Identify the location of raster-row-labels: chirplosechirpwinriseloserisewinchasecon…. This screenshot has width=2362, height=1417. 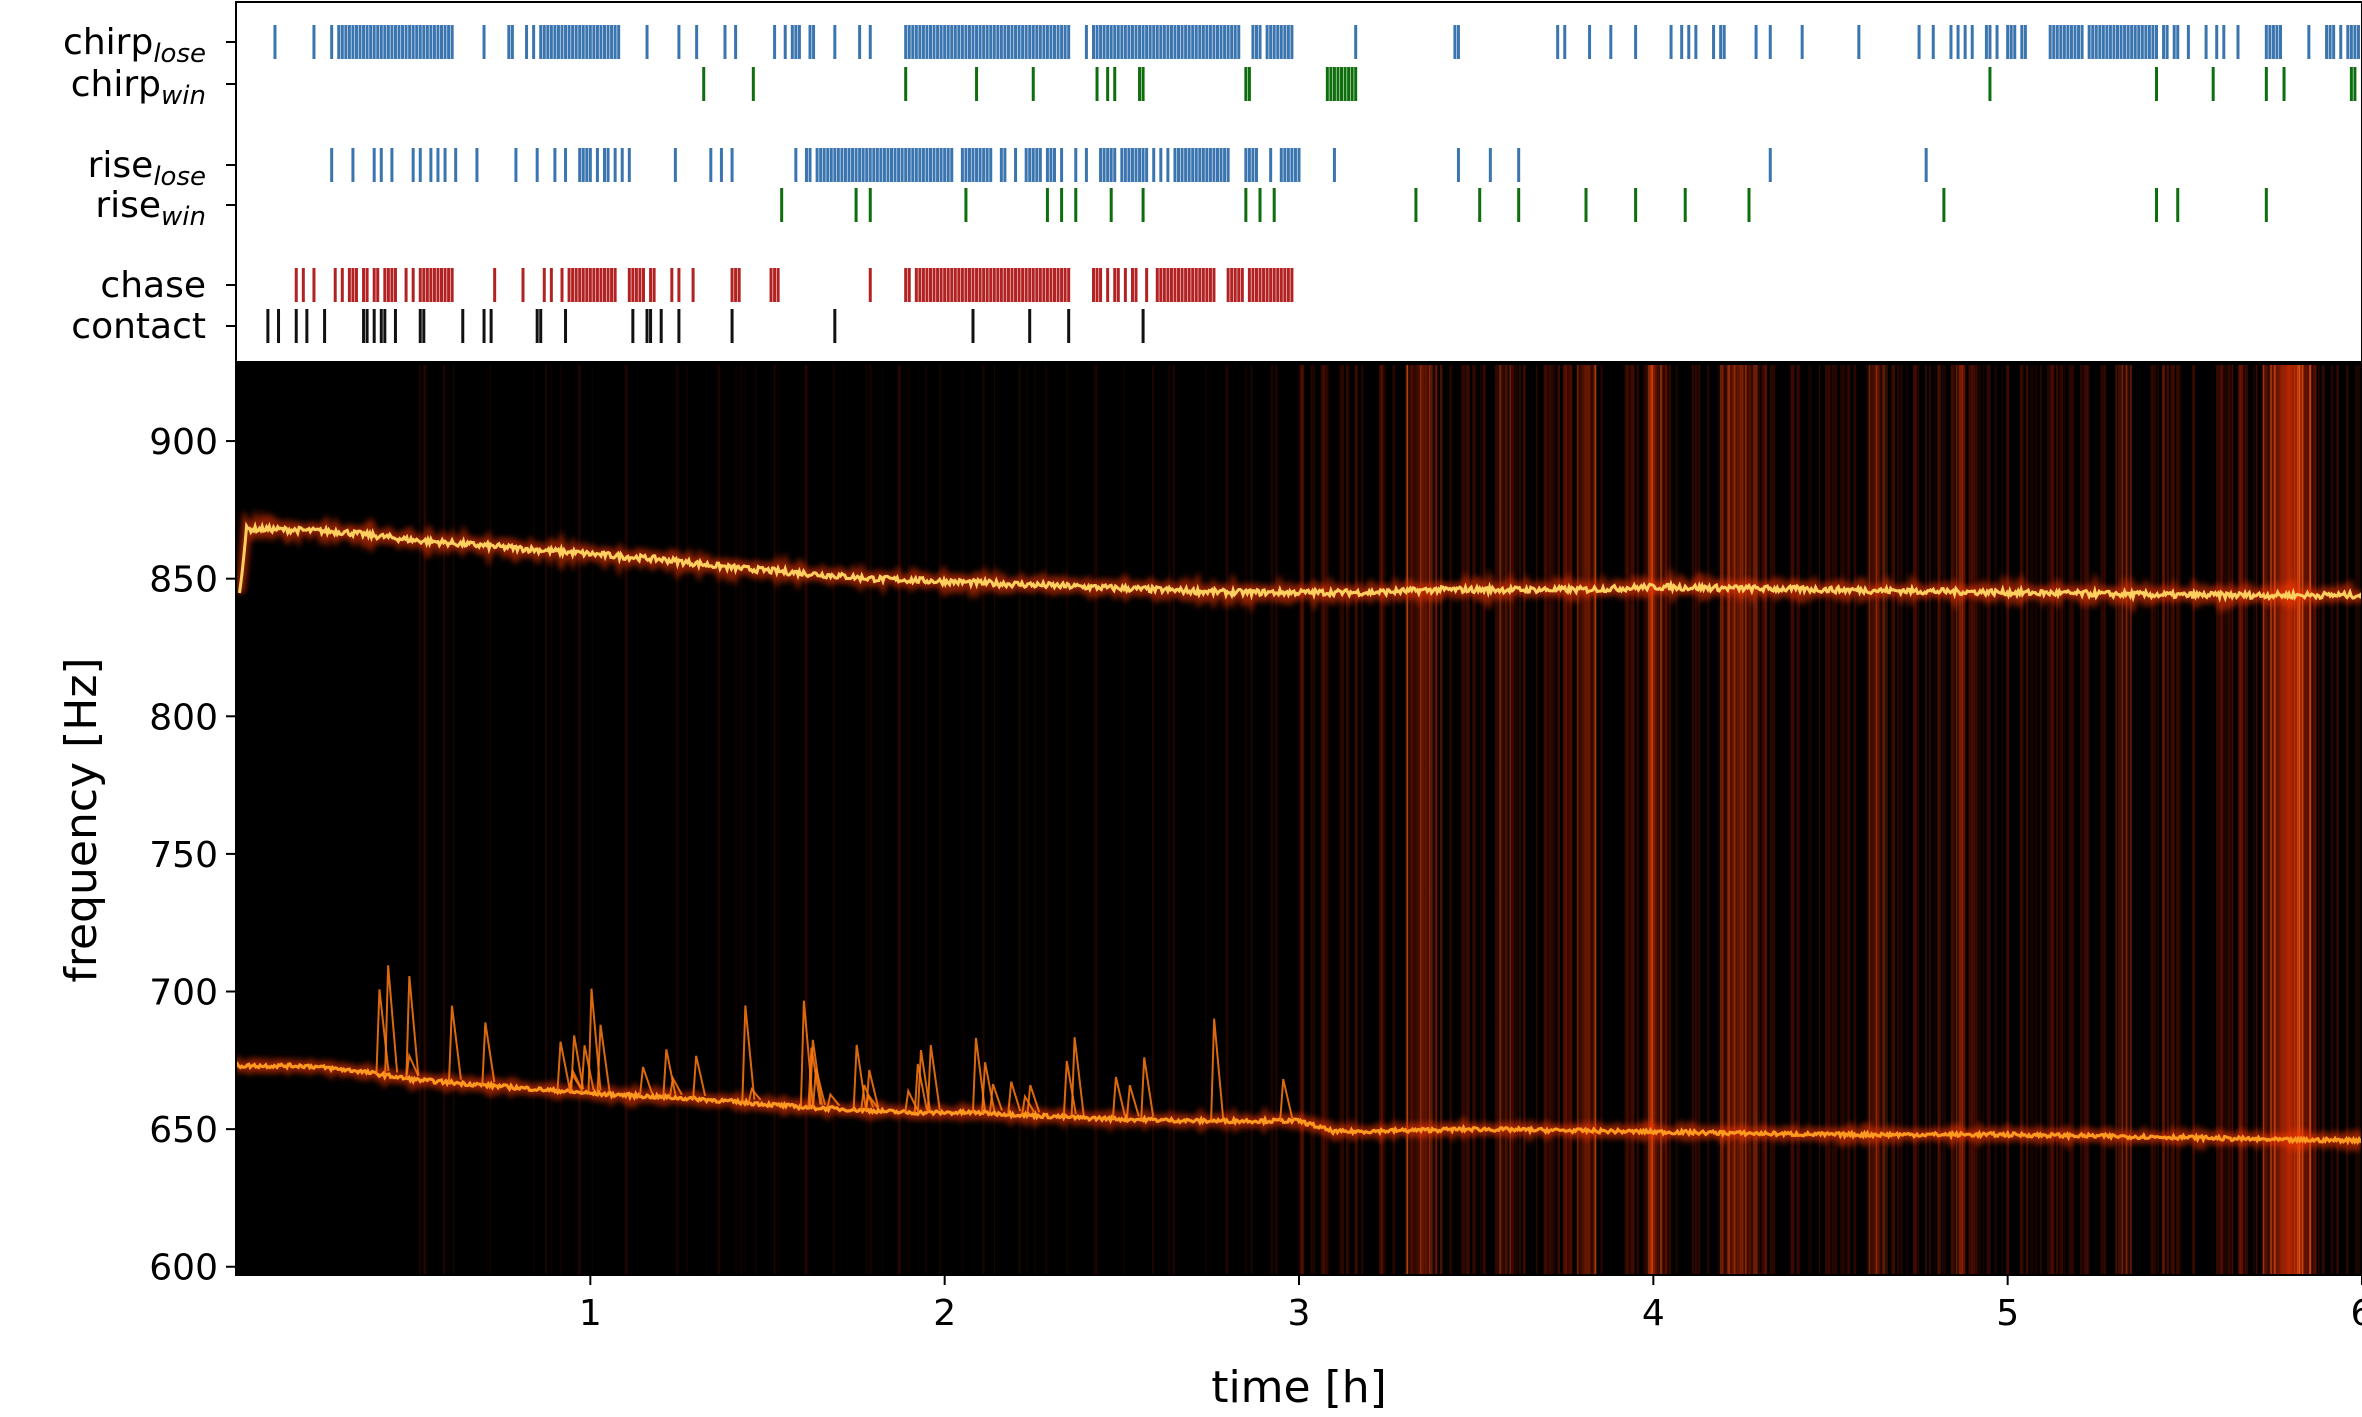
(149, 184).